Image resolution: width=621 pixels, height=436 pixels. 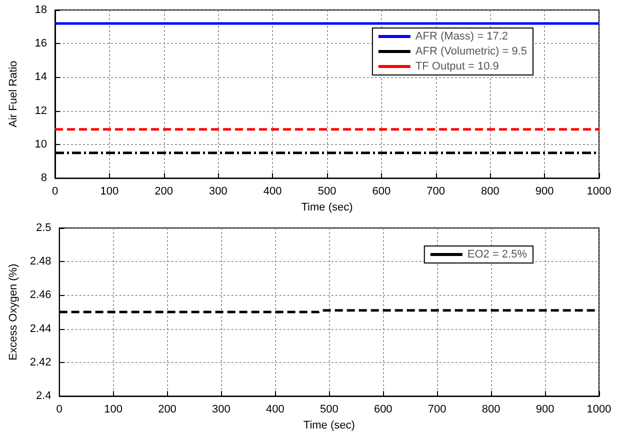 What do you see at coordinates (44, 228) in the screenshot?
I see `y-tick-label: 2.5` at bounding box center [44, 228].